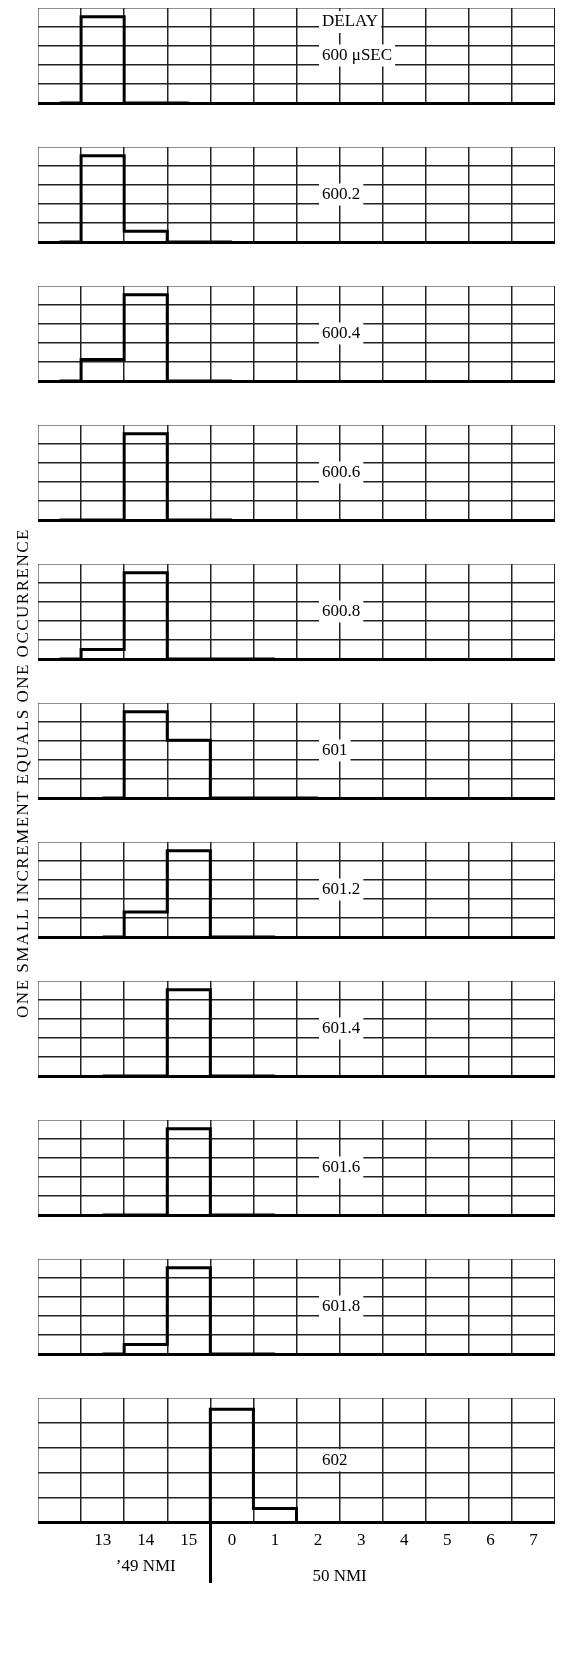 This screenshot has width=563, height=1662. I want to click on text: 600.2, so click(341, 193).